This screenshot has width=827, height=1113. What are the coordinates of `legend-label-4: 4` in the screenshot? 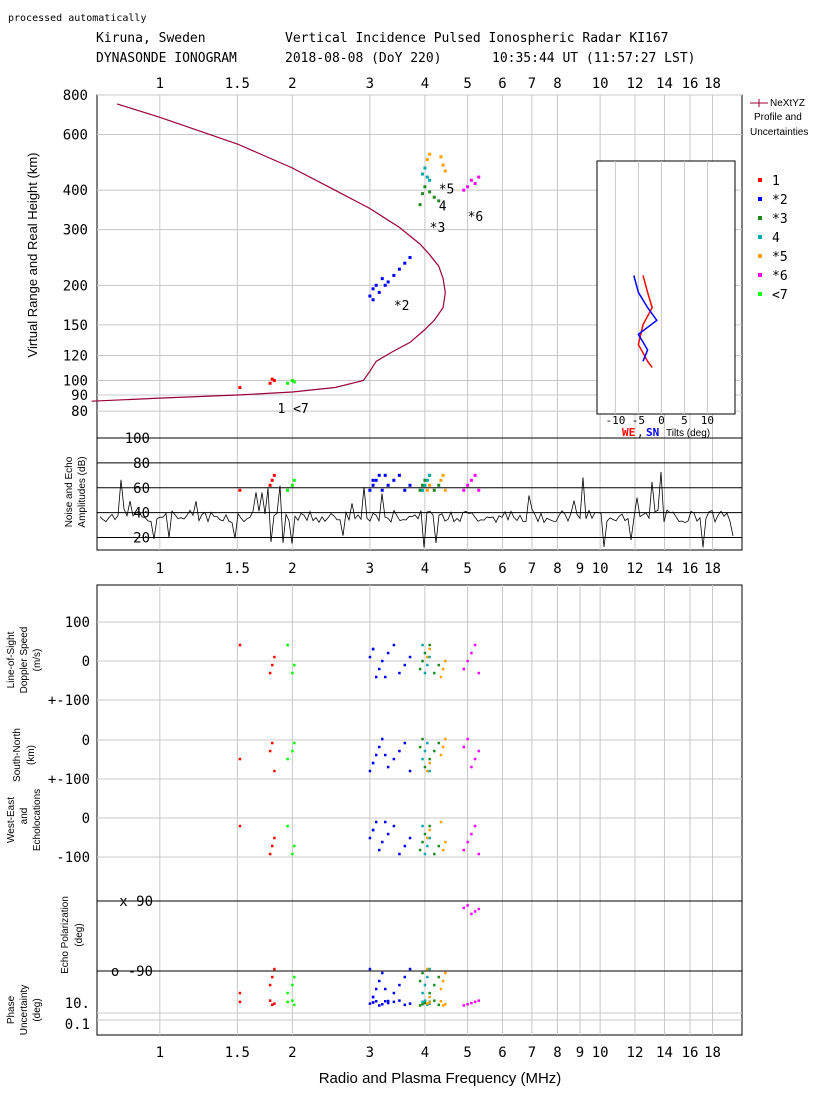 It's located at (776, 238).